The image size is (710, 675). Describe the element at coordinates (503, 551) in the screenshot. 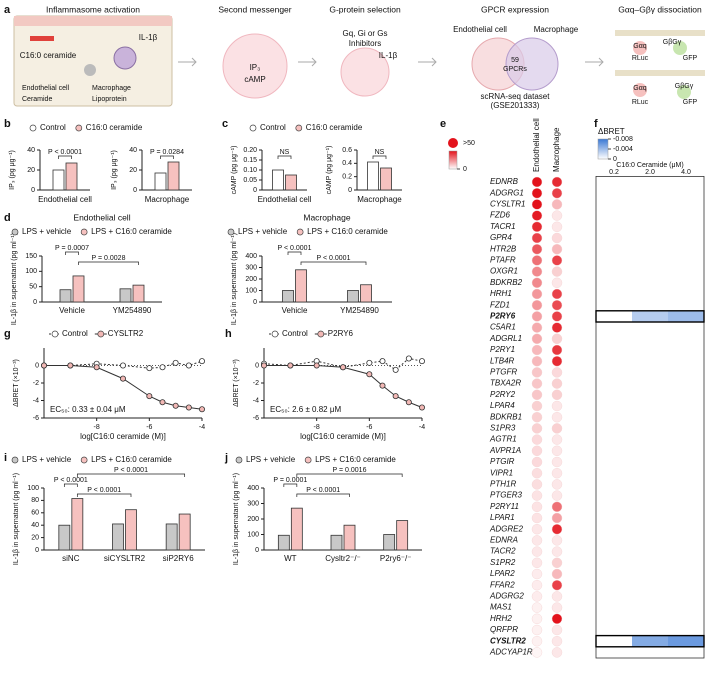

I see `gene-label: TACR2` at that location.